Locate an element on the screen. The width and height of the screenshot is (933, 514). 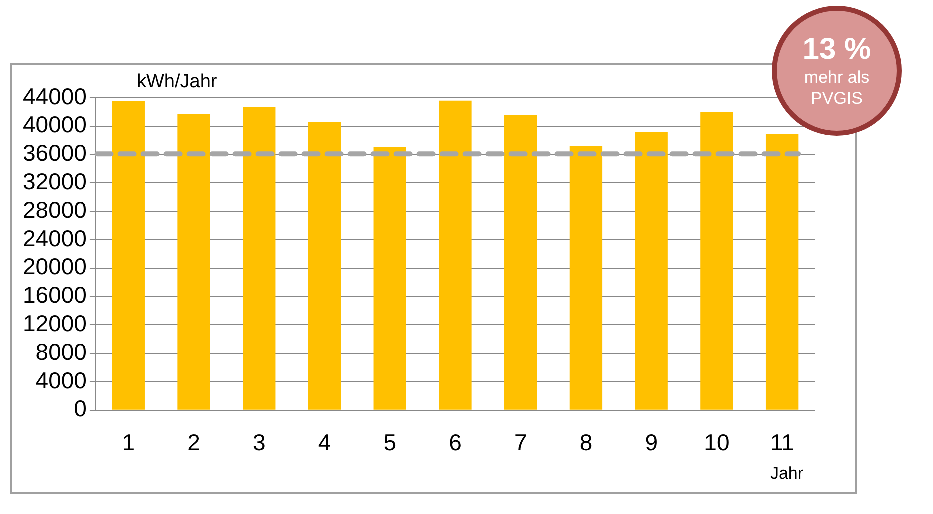
x-tick-label: 3 is located at coordinates (259, 443).